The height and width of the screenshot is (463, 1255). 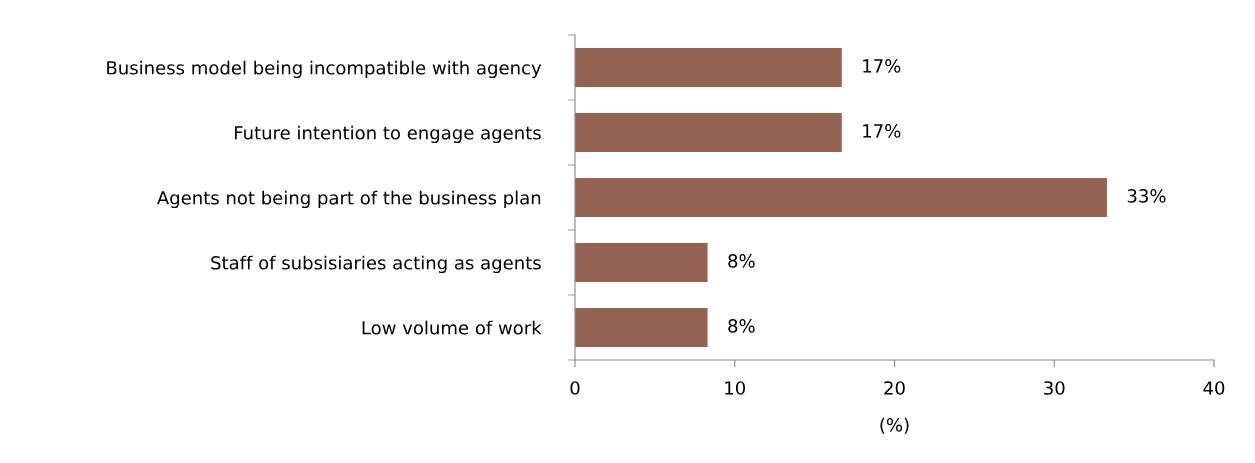 What do you see at coordinates (1054, 388) in the screenshot?
I see `x-tick-label: 30` at bounding box center [1054, 388].